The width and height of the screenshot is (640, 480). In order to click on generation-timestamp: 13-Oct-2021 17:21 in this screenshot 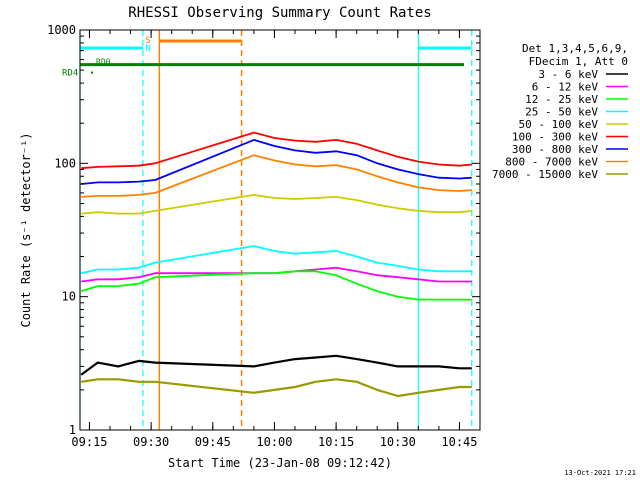, I will do `click(600, 473)`.